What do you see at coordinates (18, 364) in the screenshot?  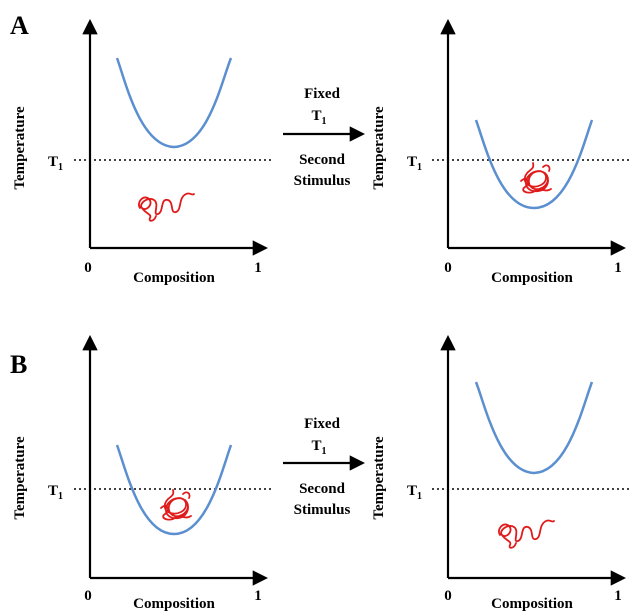 I see `panel-letter-b: B` at bounding box center [18, 364].